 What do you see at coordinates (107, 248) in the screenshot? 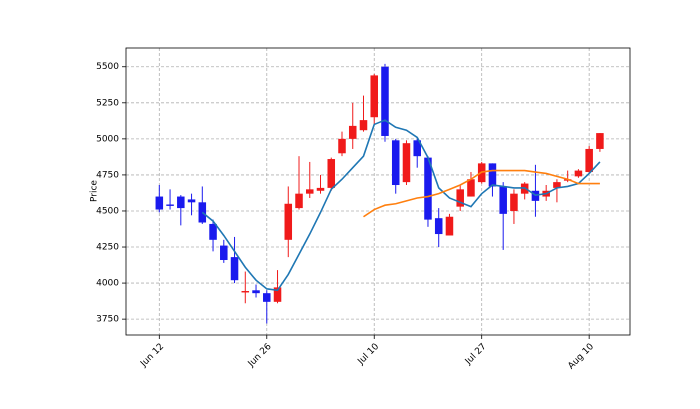
I see `y-tick-label: 4250` at bounding box center [107, 248].